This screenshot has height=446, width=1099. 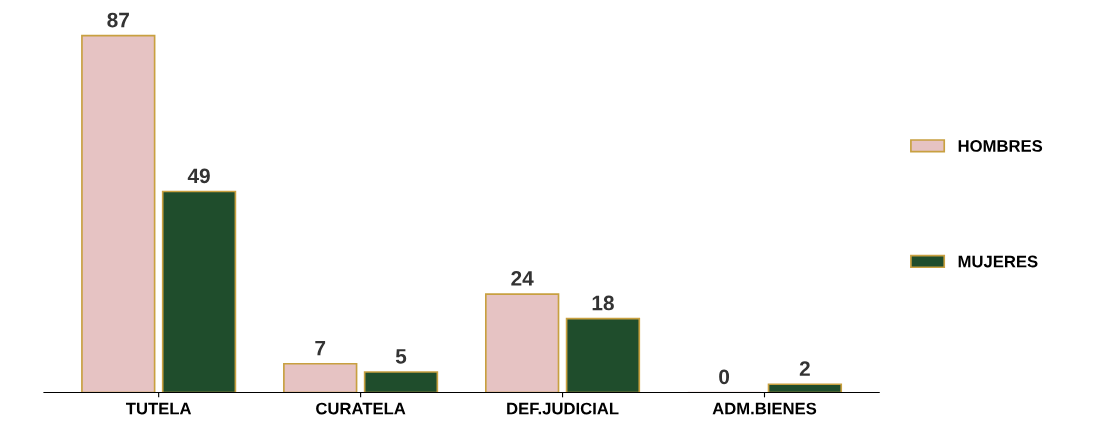 What do you see at coordinates (804, 368) in the screenshot?
I see `data-label: 2` at bounding box center [804, 368].